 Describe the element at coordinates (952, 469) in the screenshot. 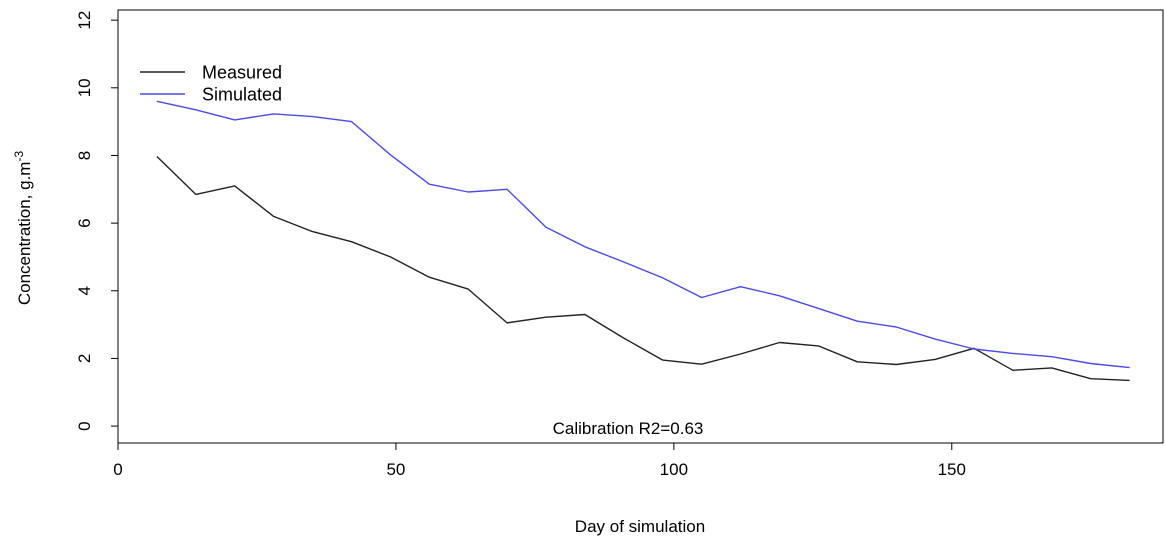

I see `x-tick-label: 150` at that location.